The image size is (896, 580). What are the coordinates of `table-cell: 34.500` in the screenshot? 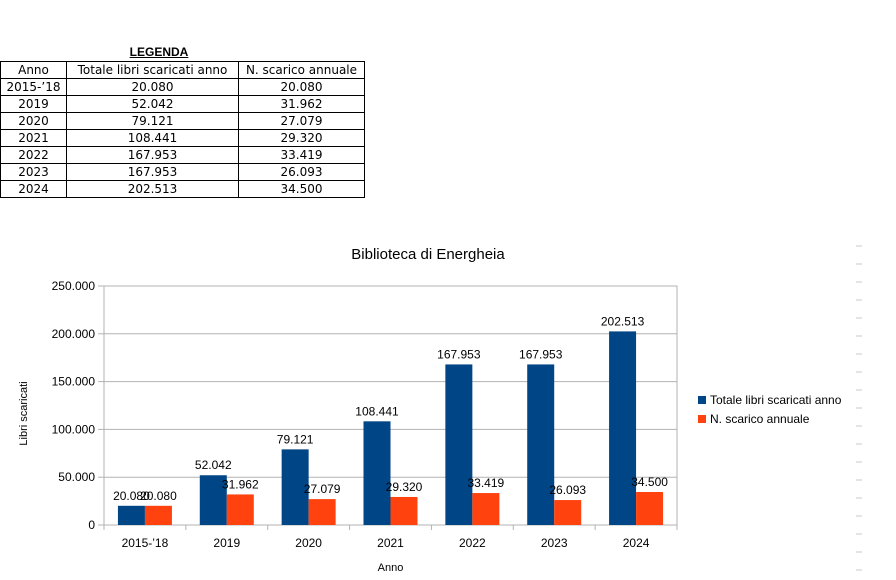 It's located at (301, 189).